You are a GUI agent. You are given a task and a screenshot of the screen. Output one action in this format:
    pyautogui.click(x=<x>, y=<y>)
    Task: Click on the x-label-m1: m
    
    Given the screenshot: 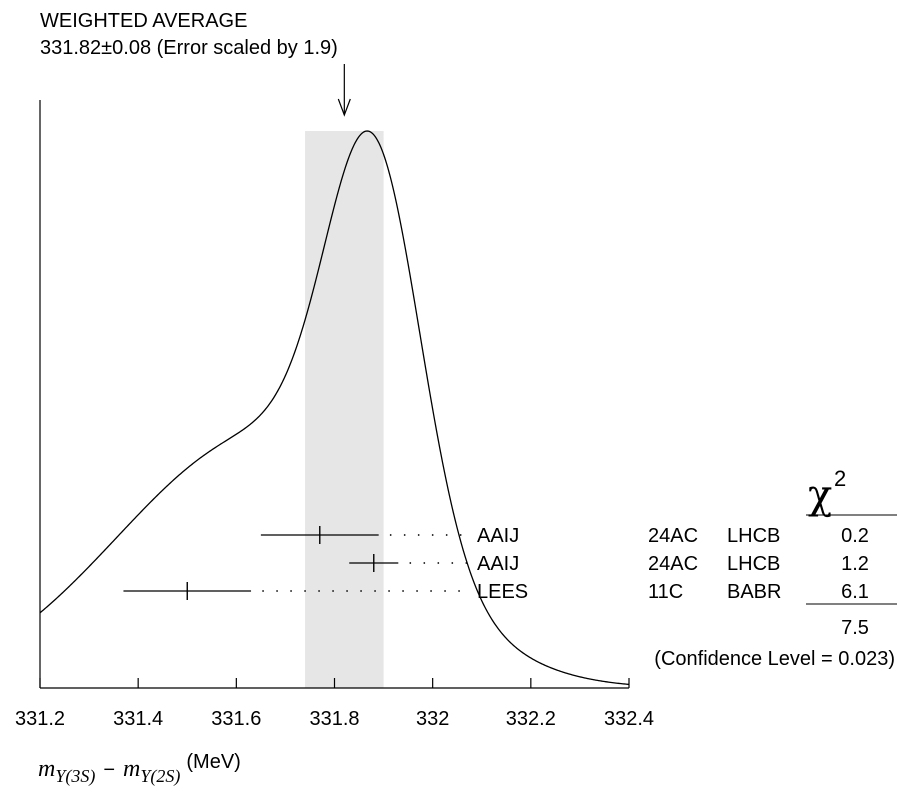 What is the action you would take?
    pyautogui.click(x=46, y=769)
    